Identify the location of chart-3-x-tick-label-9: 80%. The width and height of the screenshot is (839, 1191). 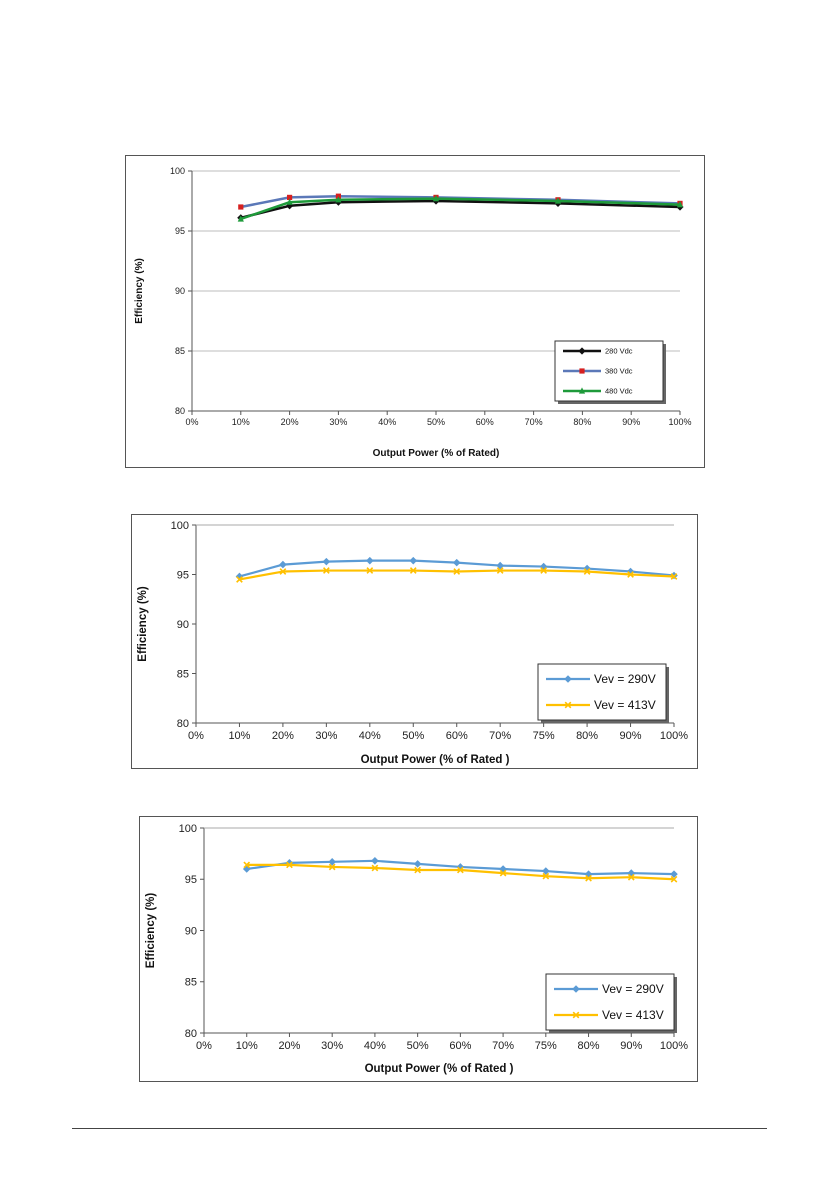
(589, 1046).